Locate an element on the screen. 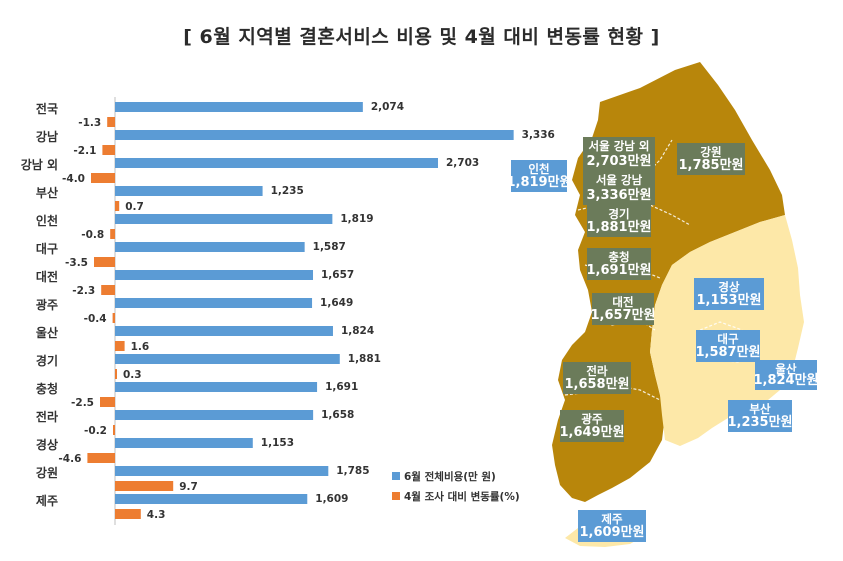  map-region-value: 1,609만원 is located at coordinates (611, 532).